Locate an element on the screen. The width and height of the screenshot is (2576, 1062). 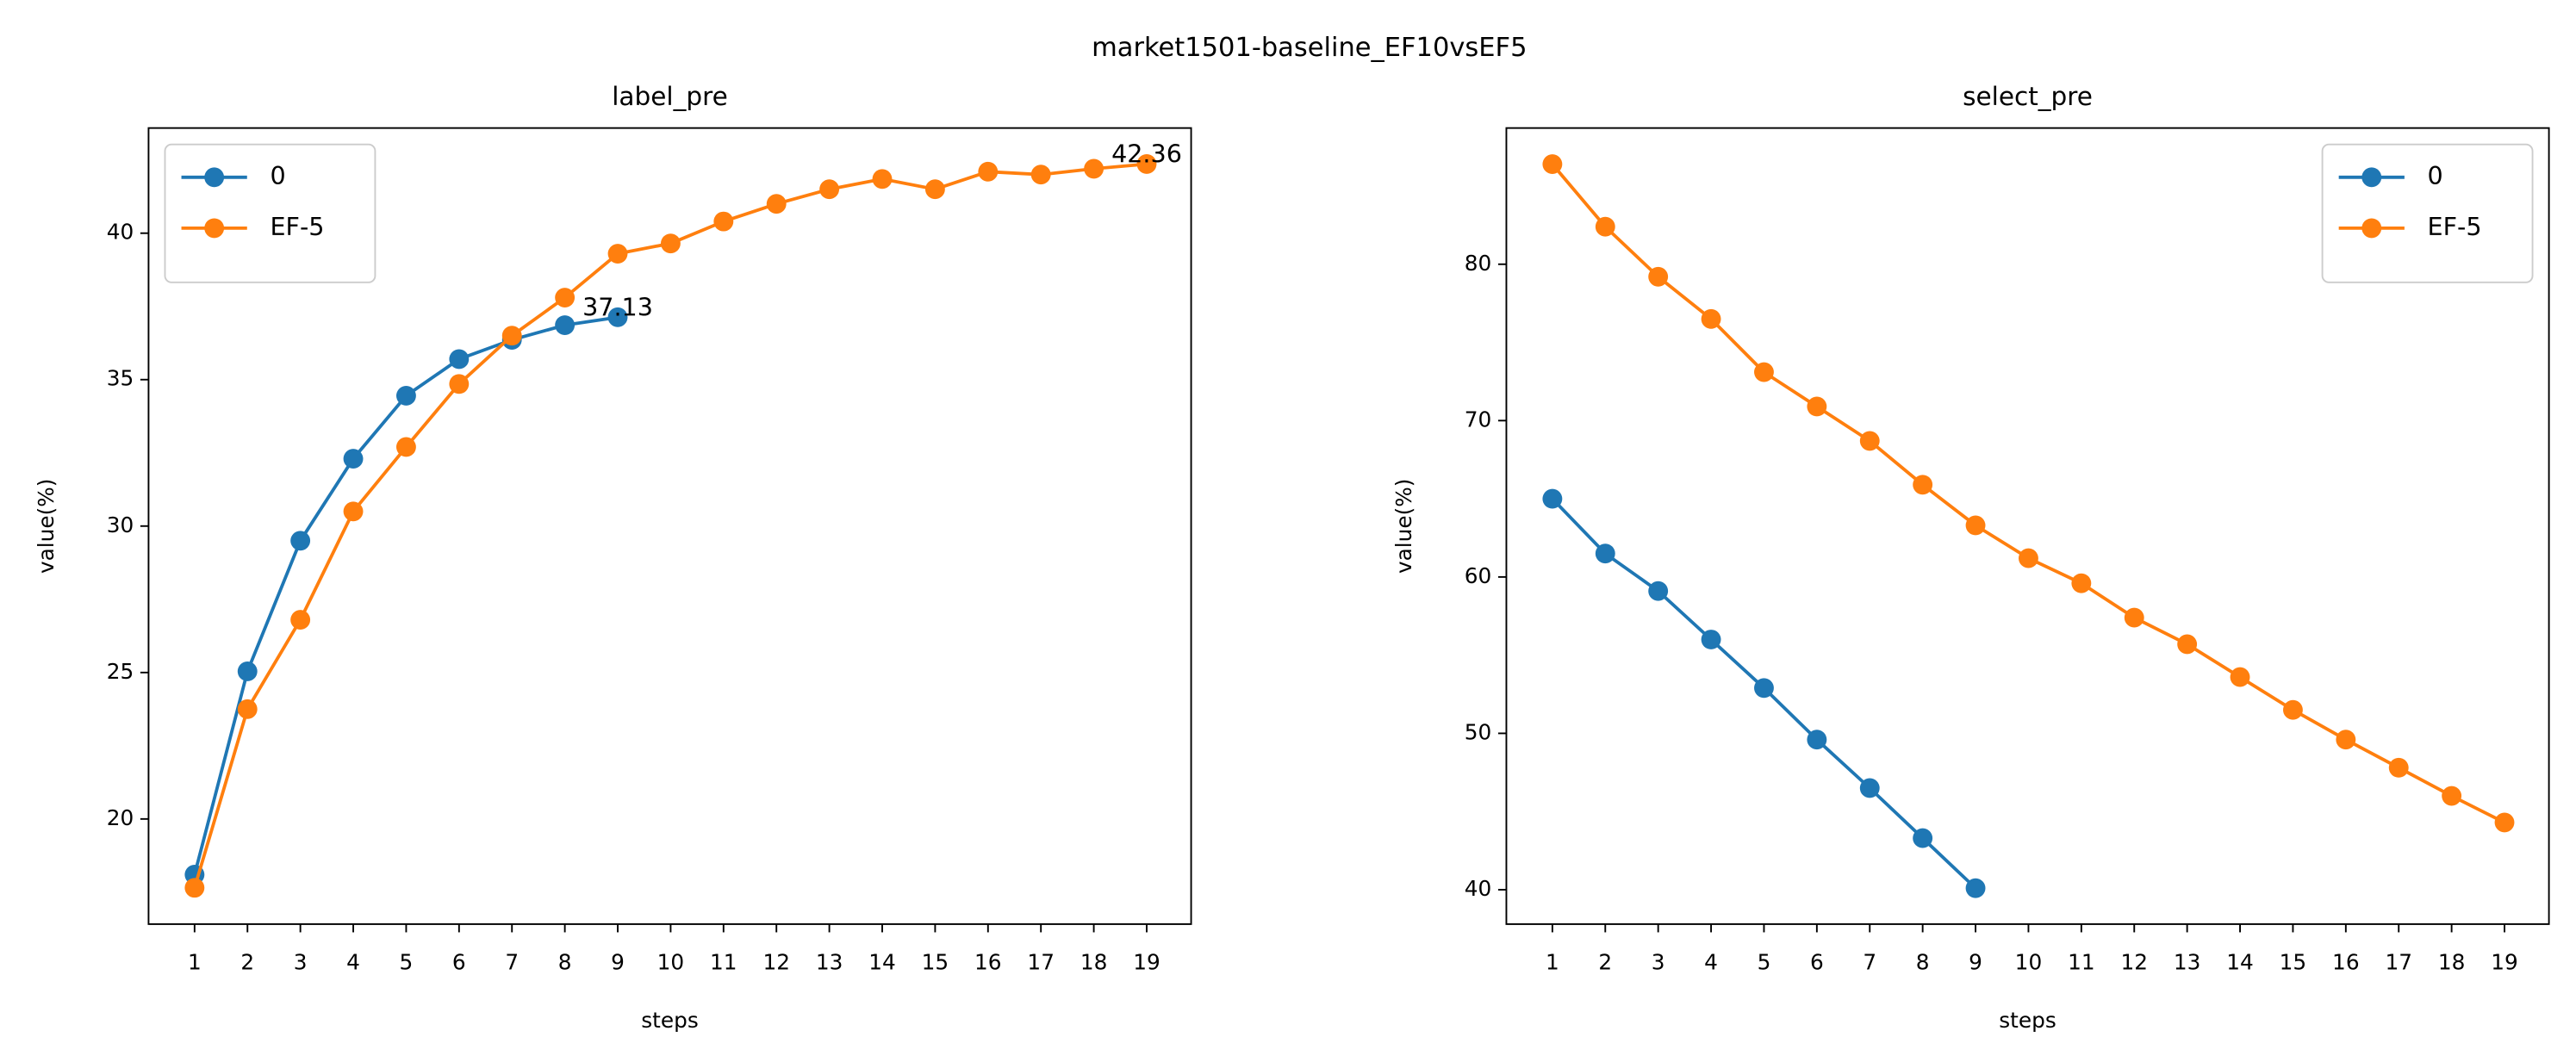
x-tick-label: 8 is located at coordinates (565, 962).